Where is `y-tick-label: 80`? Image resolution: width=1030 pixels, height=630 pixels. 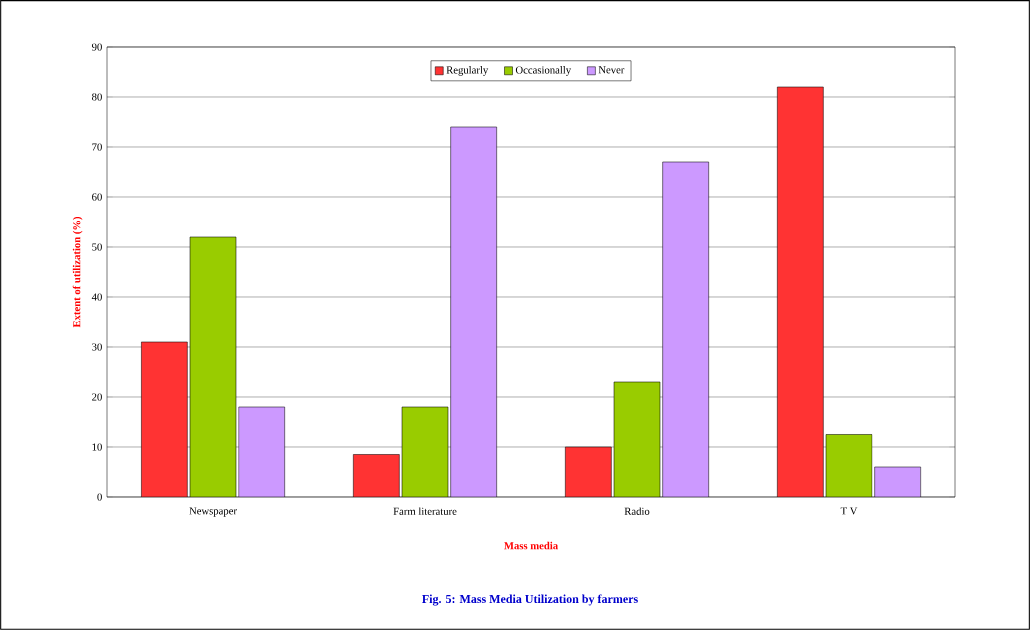 y-tick-label: 80 is located at coordinates (97, 97).